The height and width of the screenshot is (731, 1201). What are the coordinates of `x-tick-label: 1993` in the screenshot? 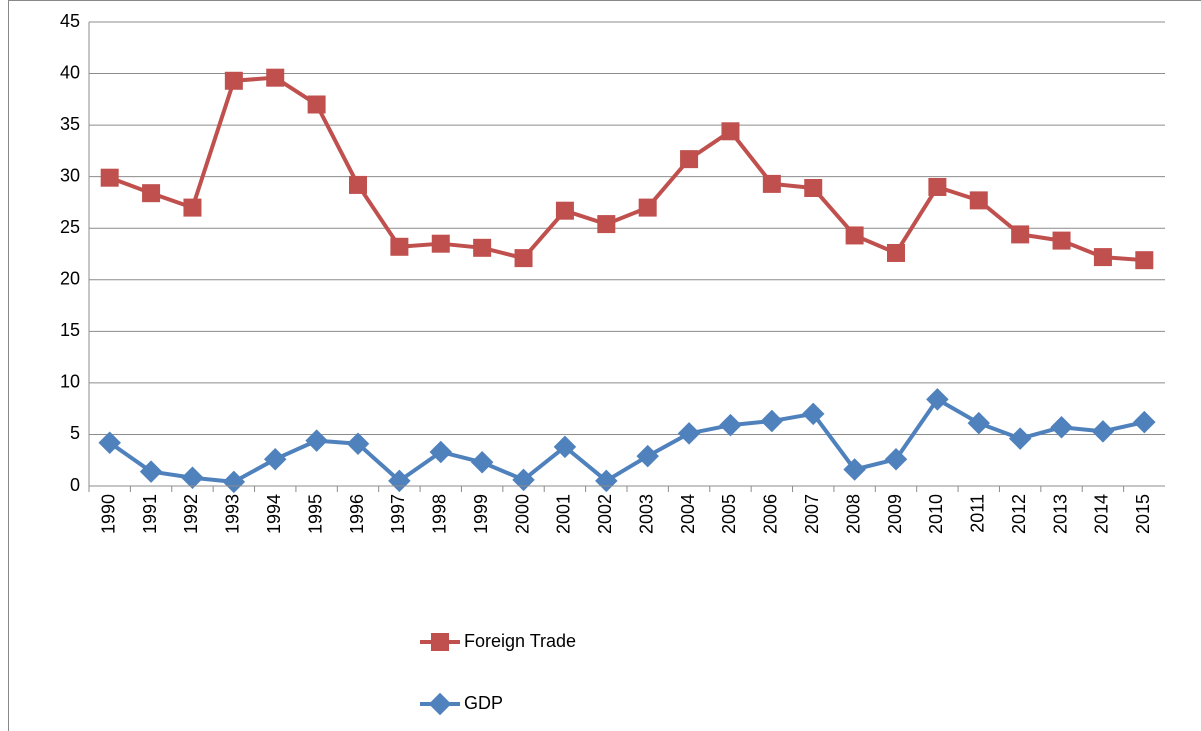 It's located at (233, 514).